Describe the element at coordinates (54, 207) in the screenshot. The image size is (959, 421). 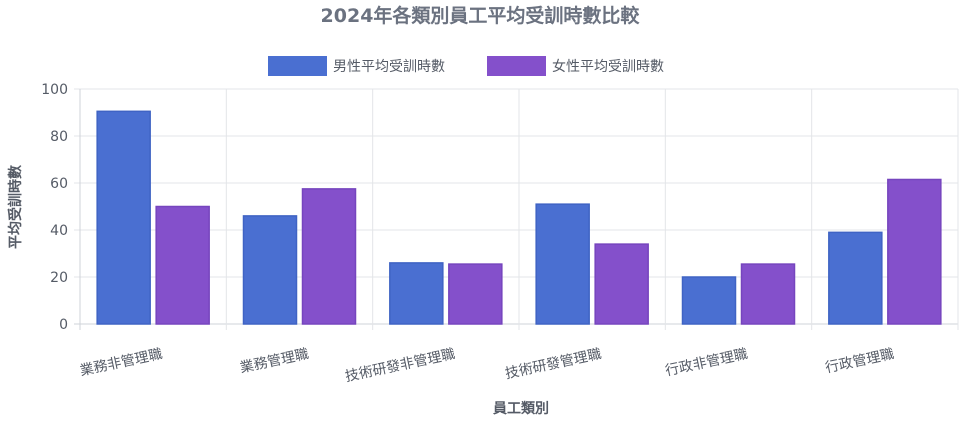
I see `y-axis-ticks: 0 20 40 60 80 100` at that location.